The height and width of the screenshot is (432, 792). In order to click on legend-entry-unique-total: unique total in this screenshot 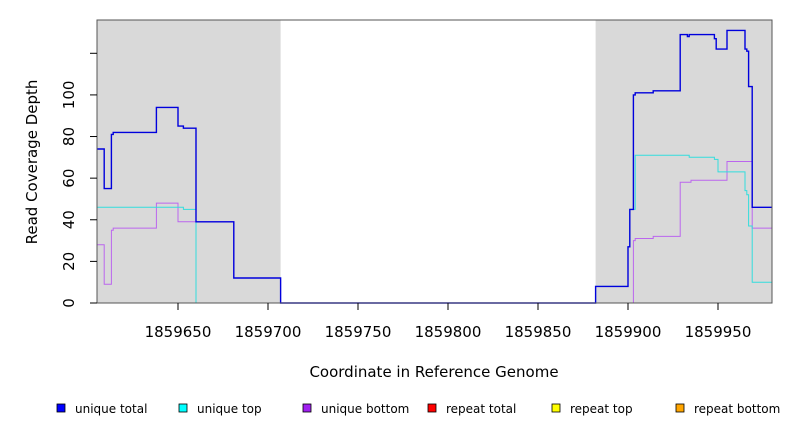, I will do `click(101, 409)`.